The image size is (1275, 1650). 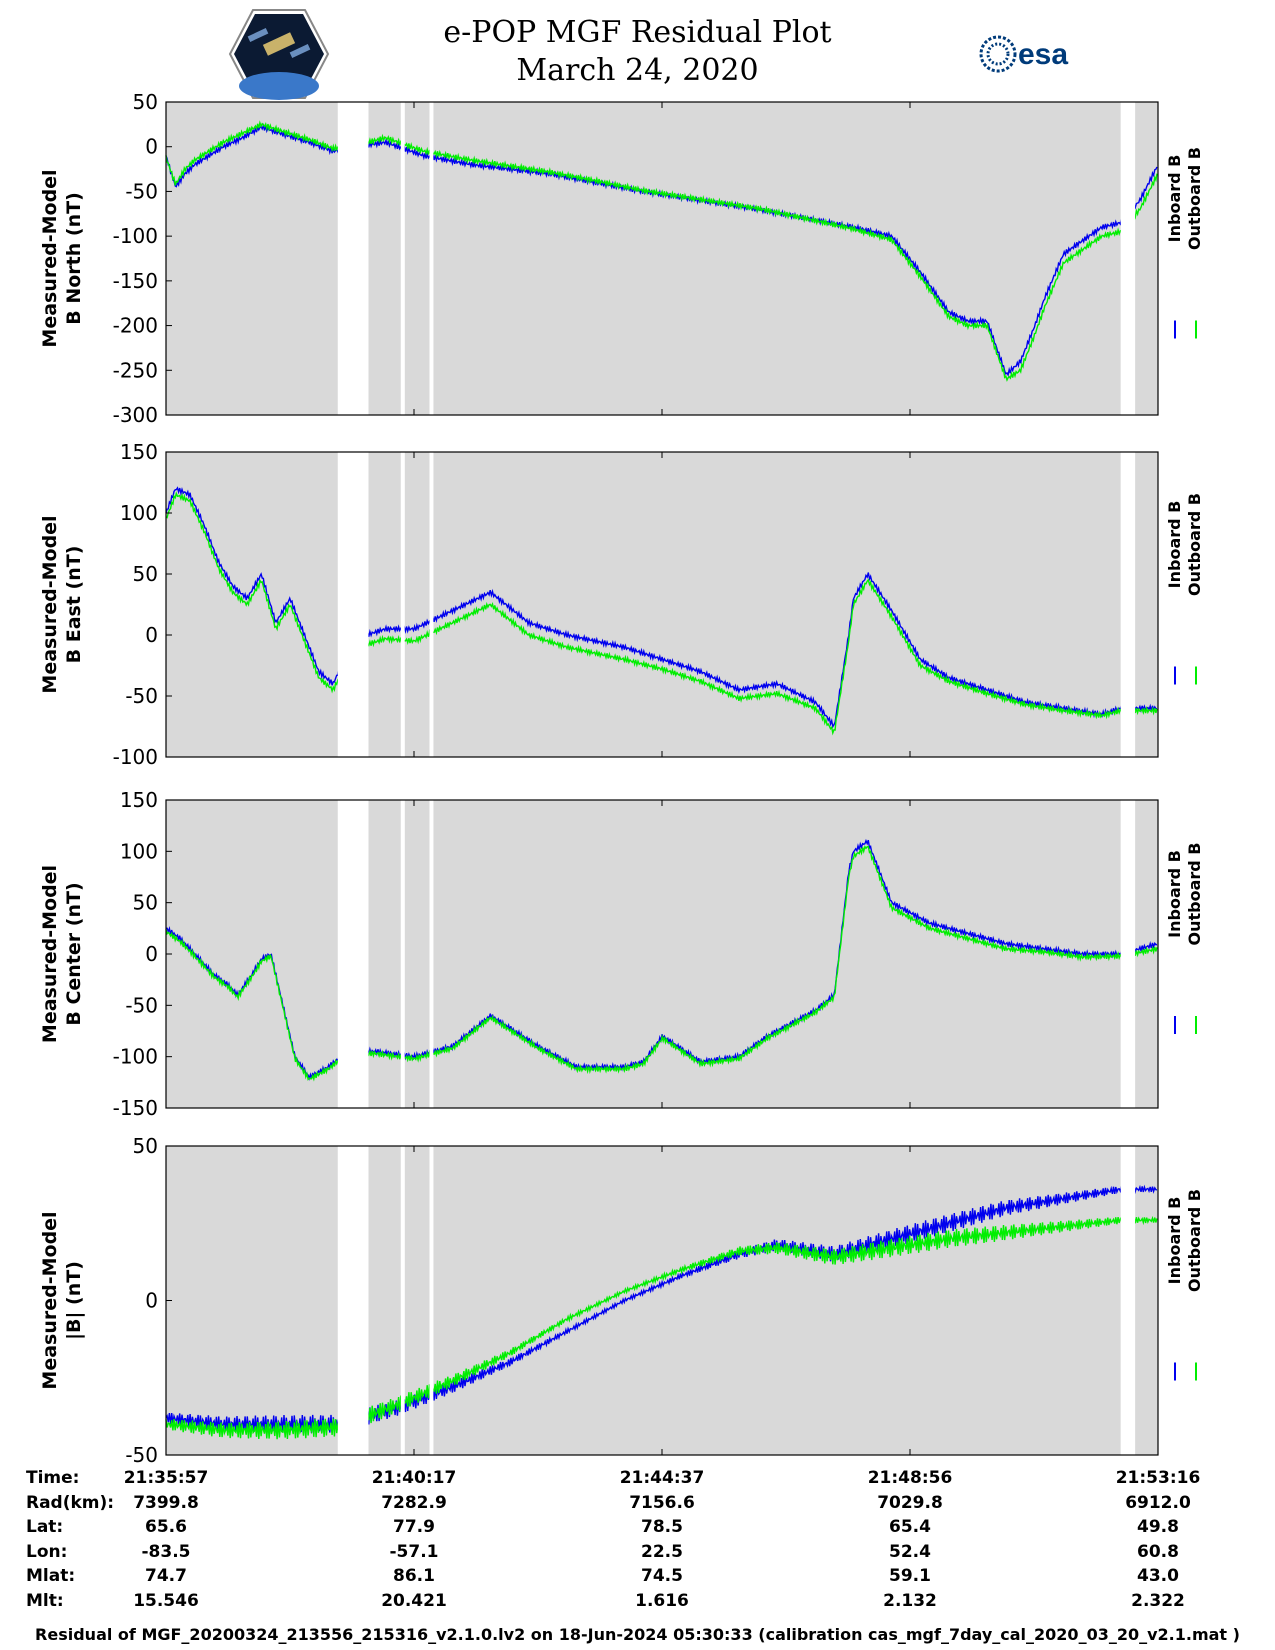 What do you see at coordinates (151, 635) in the screenshot?
I see `panel-2-ytick-label: 0` at bounding box center [151, 635].